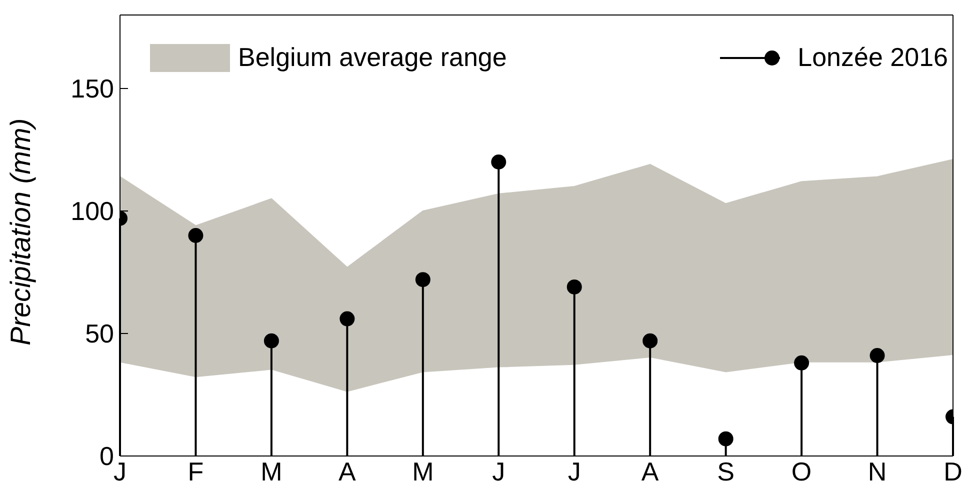 Image resolution: width=971 pixels, height=504 pixels. What do you see at coordinates (953, 471) in the screenshot?
I see `x-tick-label: D` at bounding box center [953, 471].